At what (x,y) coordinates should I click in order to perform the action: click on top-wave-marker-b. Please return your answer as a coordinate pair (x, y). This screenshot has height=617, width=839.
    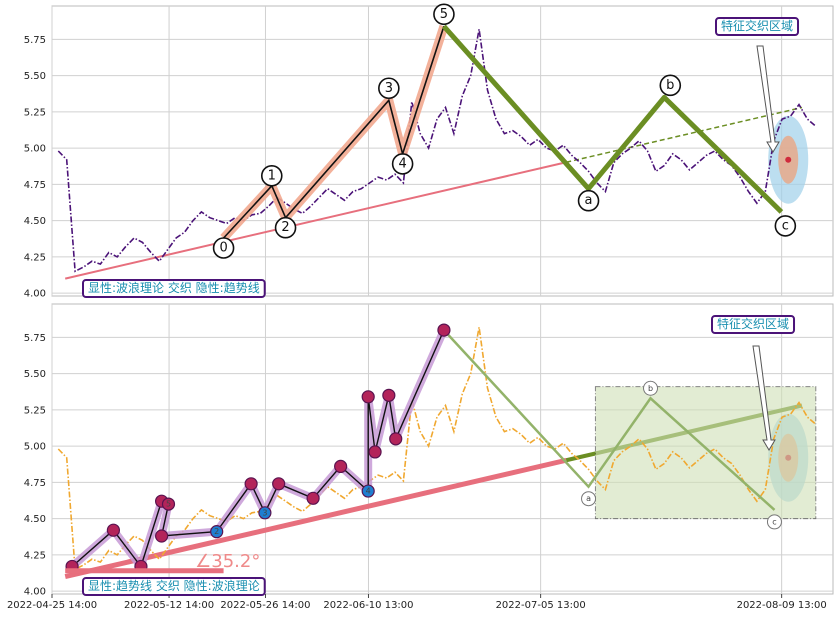
    Looking at the image, I should click on (670, 85).